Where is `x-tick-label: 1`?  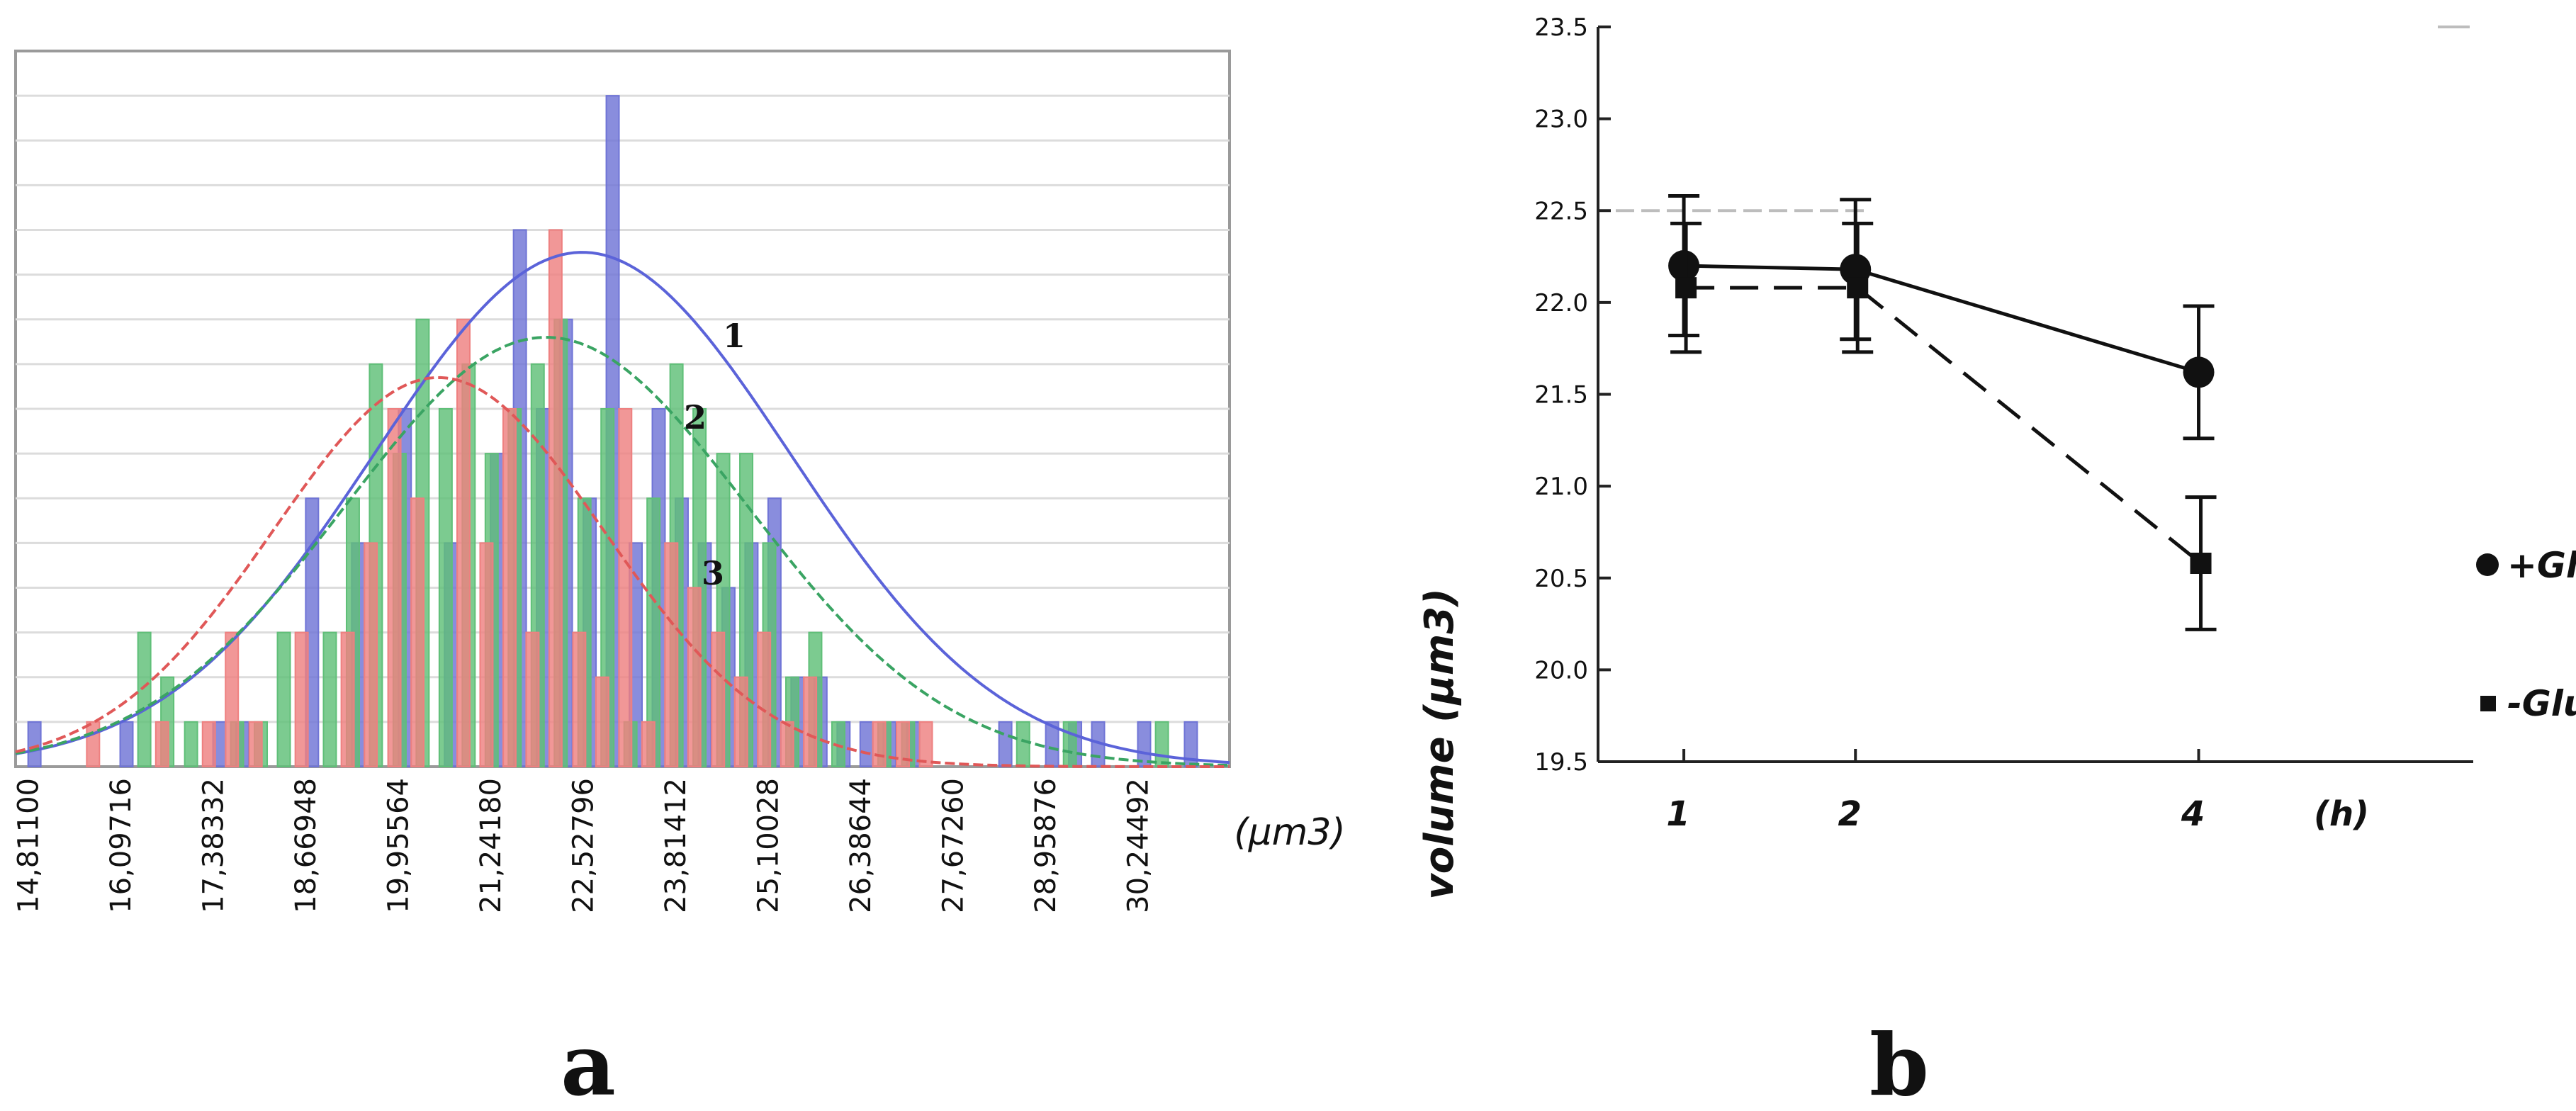 x-tick-label: 1 is located at coordinates (1677, 814).